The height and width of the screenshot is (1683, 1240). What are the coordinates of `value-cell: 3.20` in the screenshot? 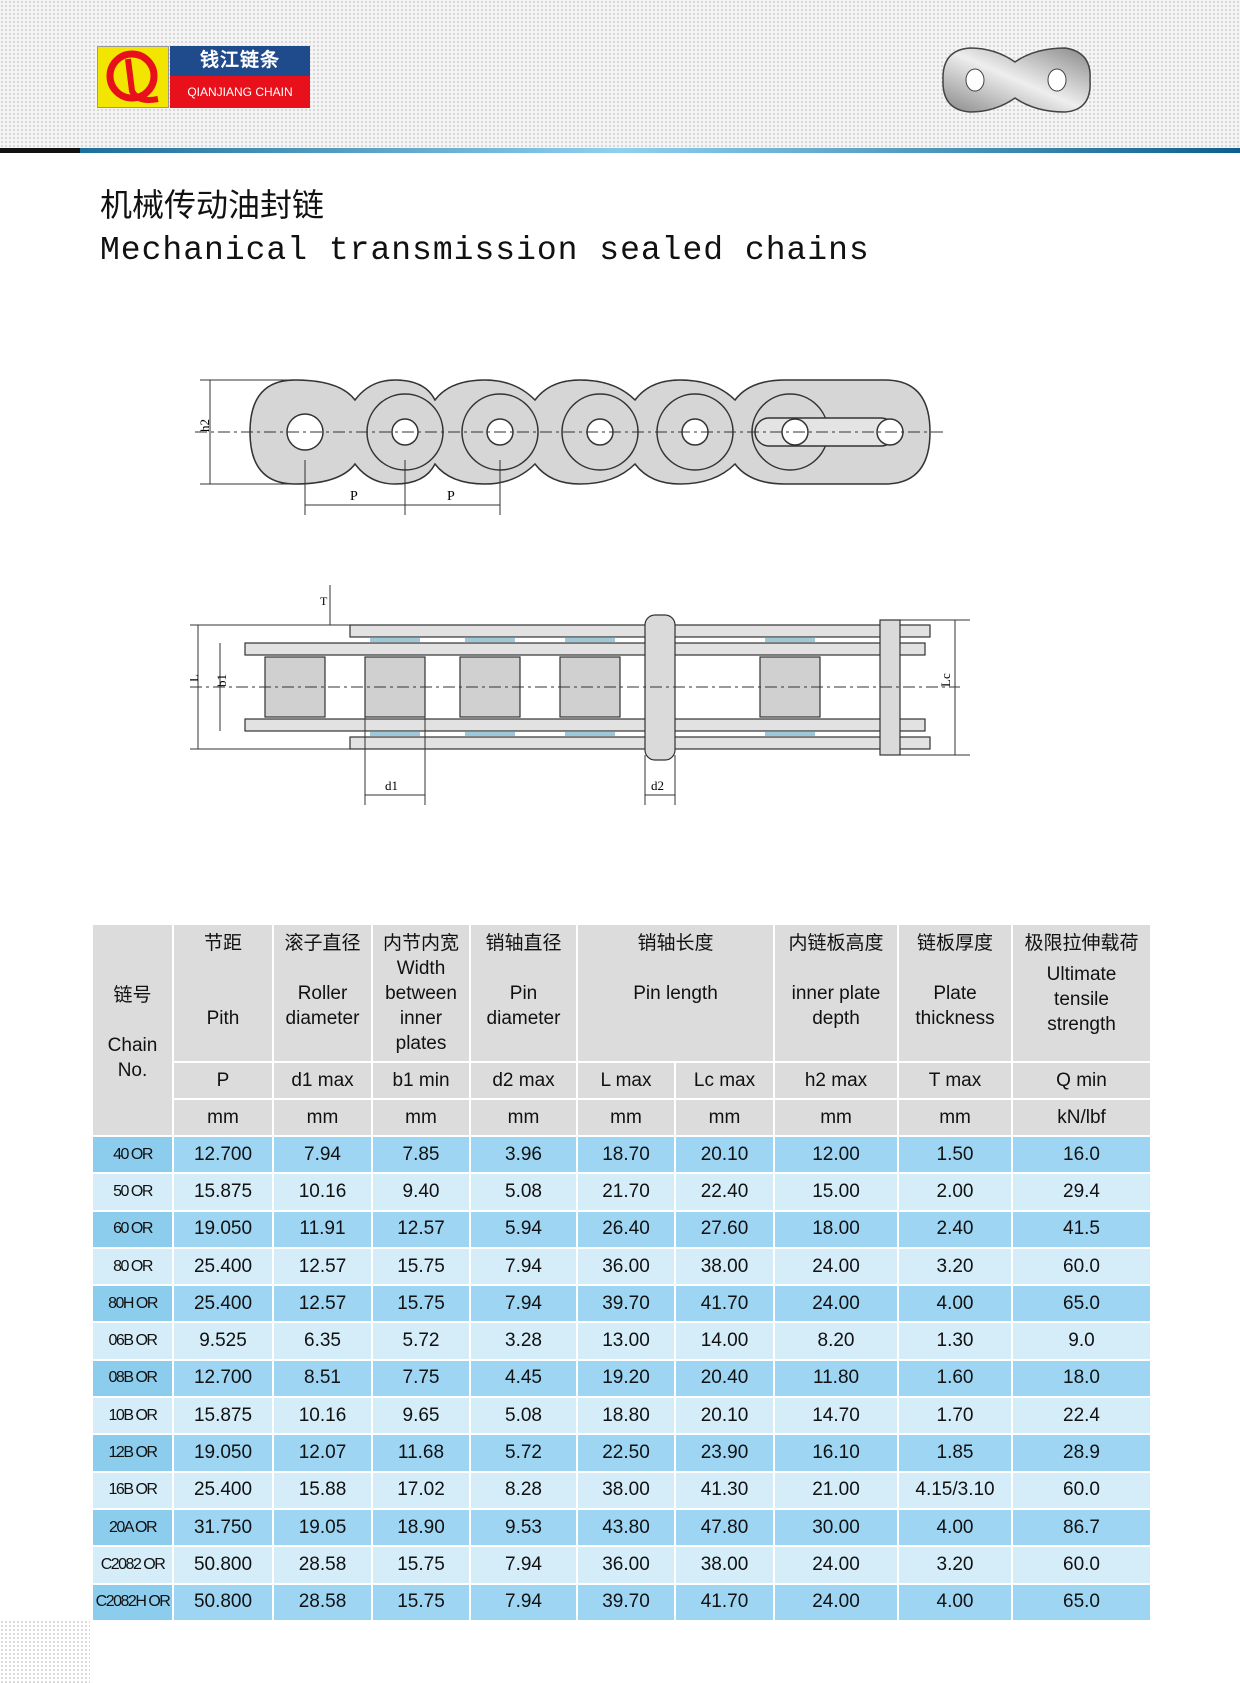 It's located at (955, 1266).